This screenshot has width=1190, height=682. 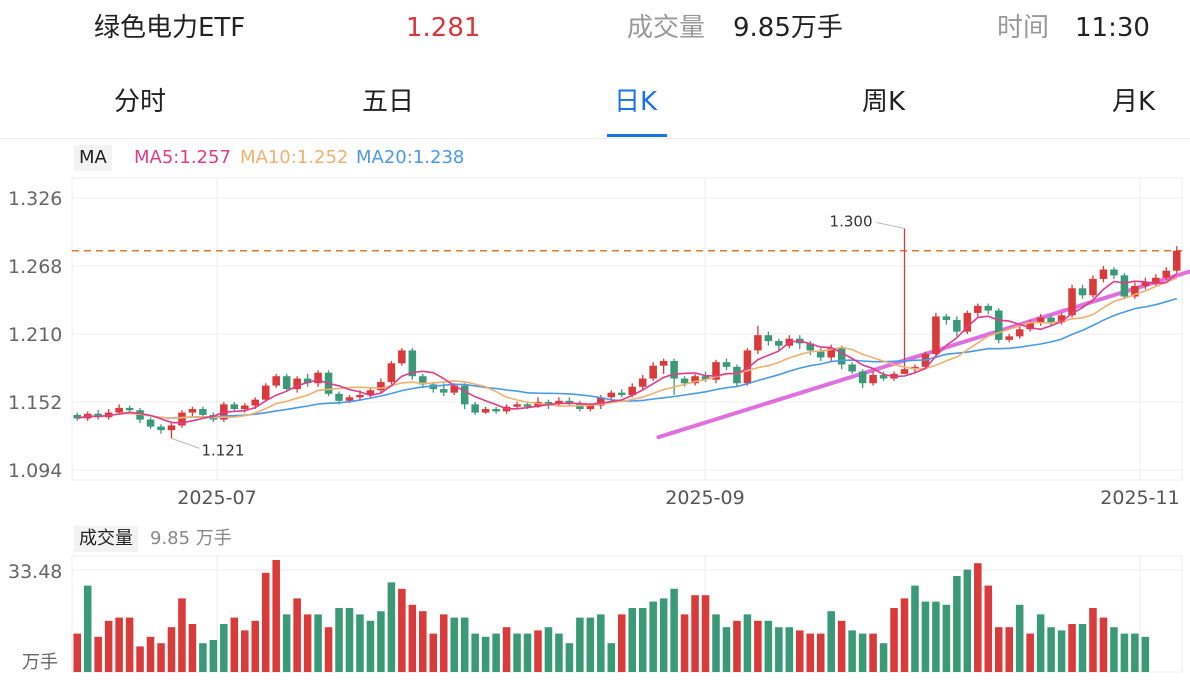 What do you see at coordinates (1134, 102) in the screenshot?
I see `tab-monthly-k: 月K` at bounding box center [1134, 102].